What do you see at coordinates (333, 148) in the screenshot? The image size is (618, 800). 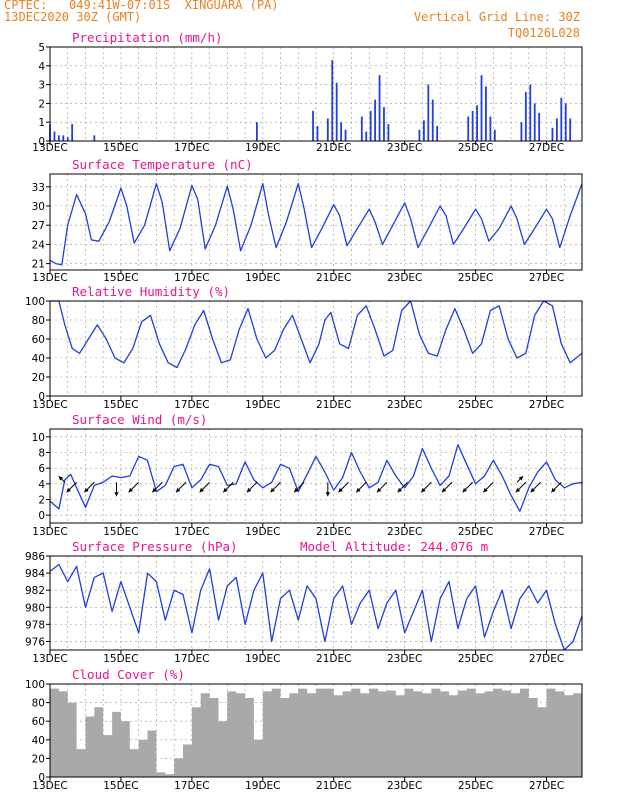 I see `panel-1-xtick-label: 21DEC` at bounding box center [333, 148].